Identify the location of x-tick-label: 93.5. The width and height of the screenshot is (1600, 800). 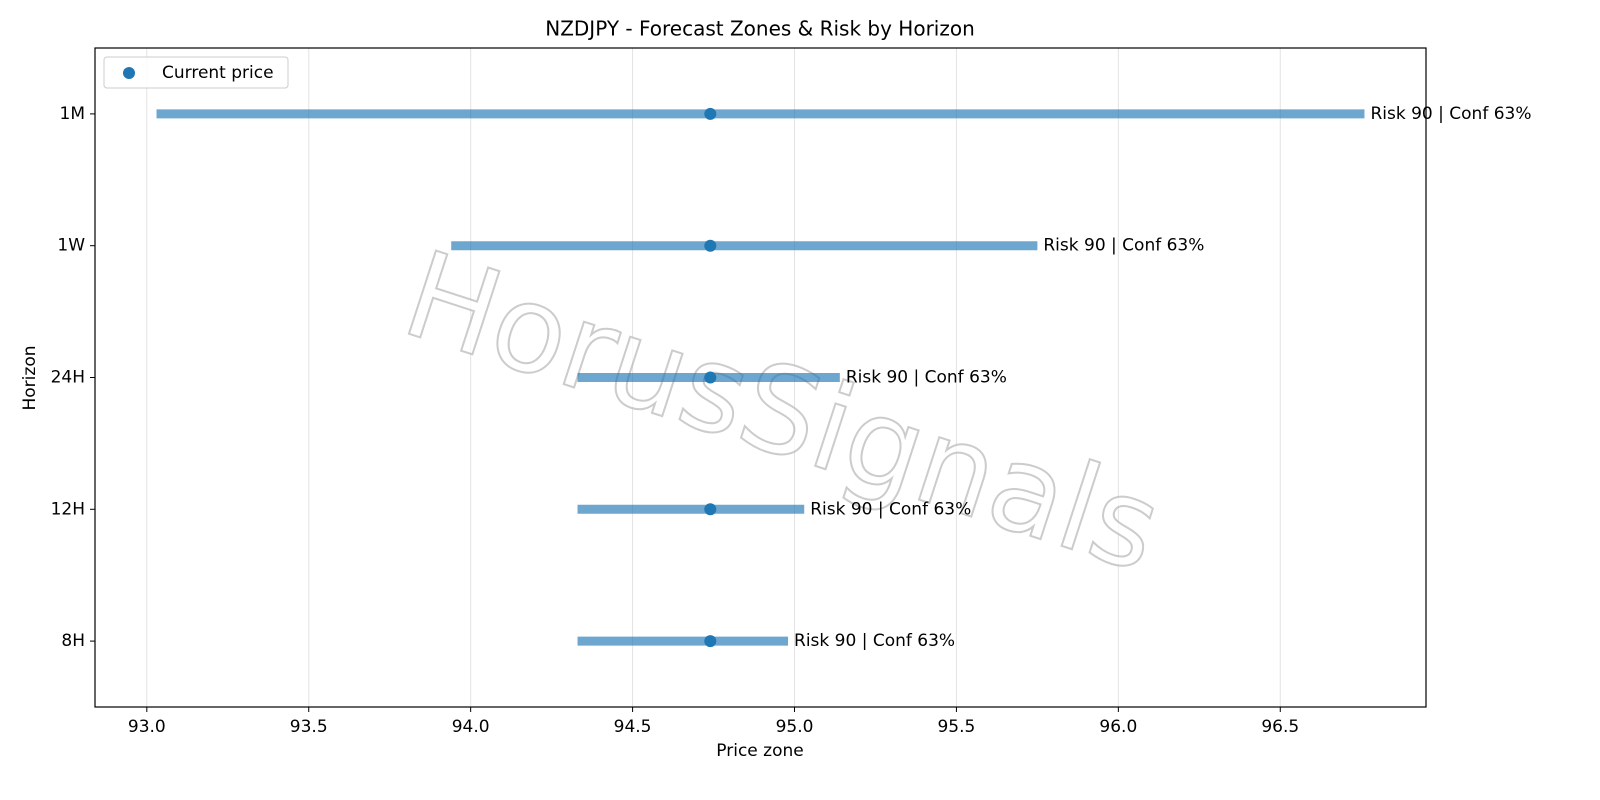
(309, 727).